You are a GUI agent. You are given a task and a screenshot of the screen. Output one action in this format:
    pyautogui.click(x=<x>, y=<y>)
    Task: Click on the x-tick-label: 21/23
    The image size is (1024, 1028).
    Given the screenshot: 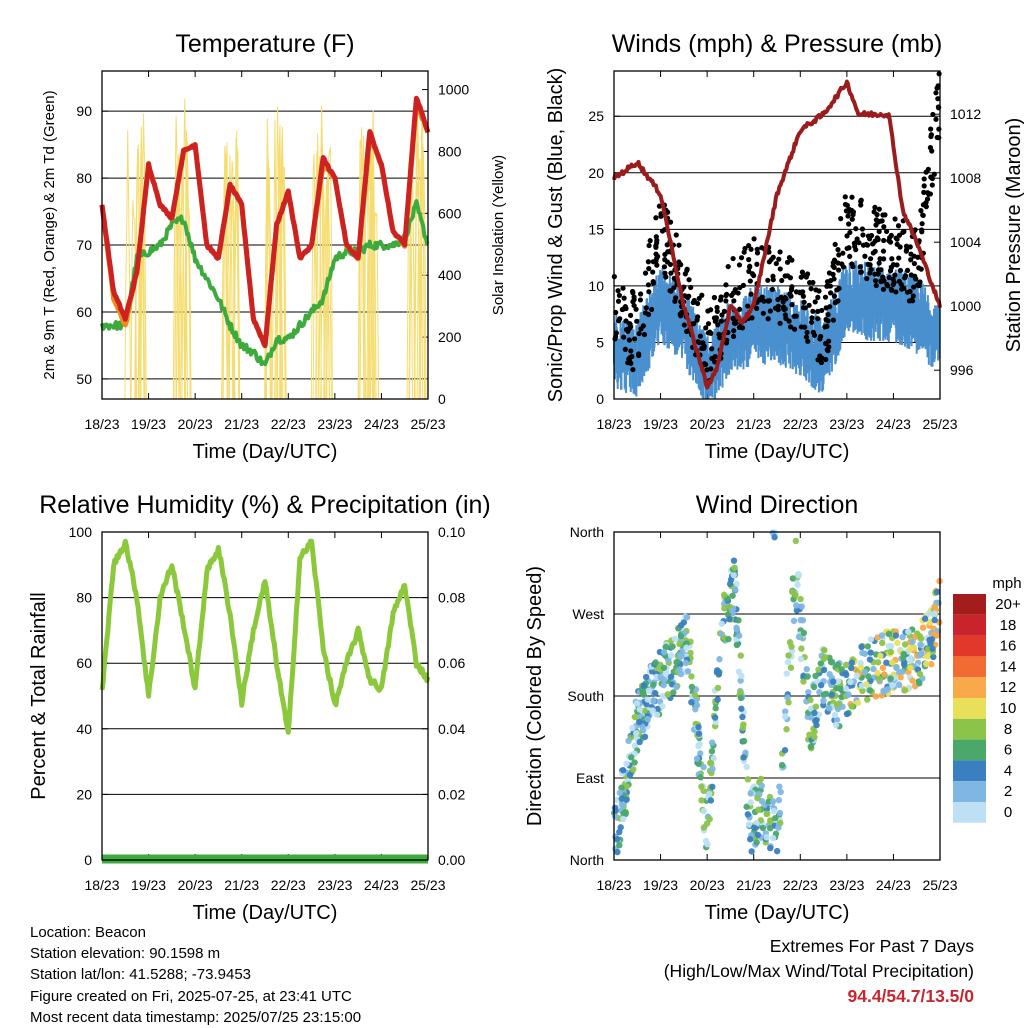 What is the action you would take?
    pyautogui.click(x=753, y=885)
    